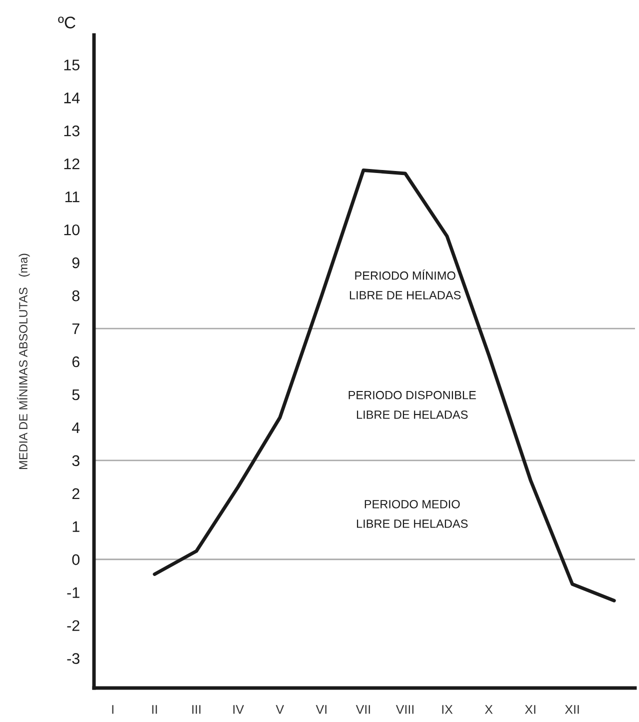 The image size is (639, 722). I want to click on y-tick-label: 8, so click(76, 296).